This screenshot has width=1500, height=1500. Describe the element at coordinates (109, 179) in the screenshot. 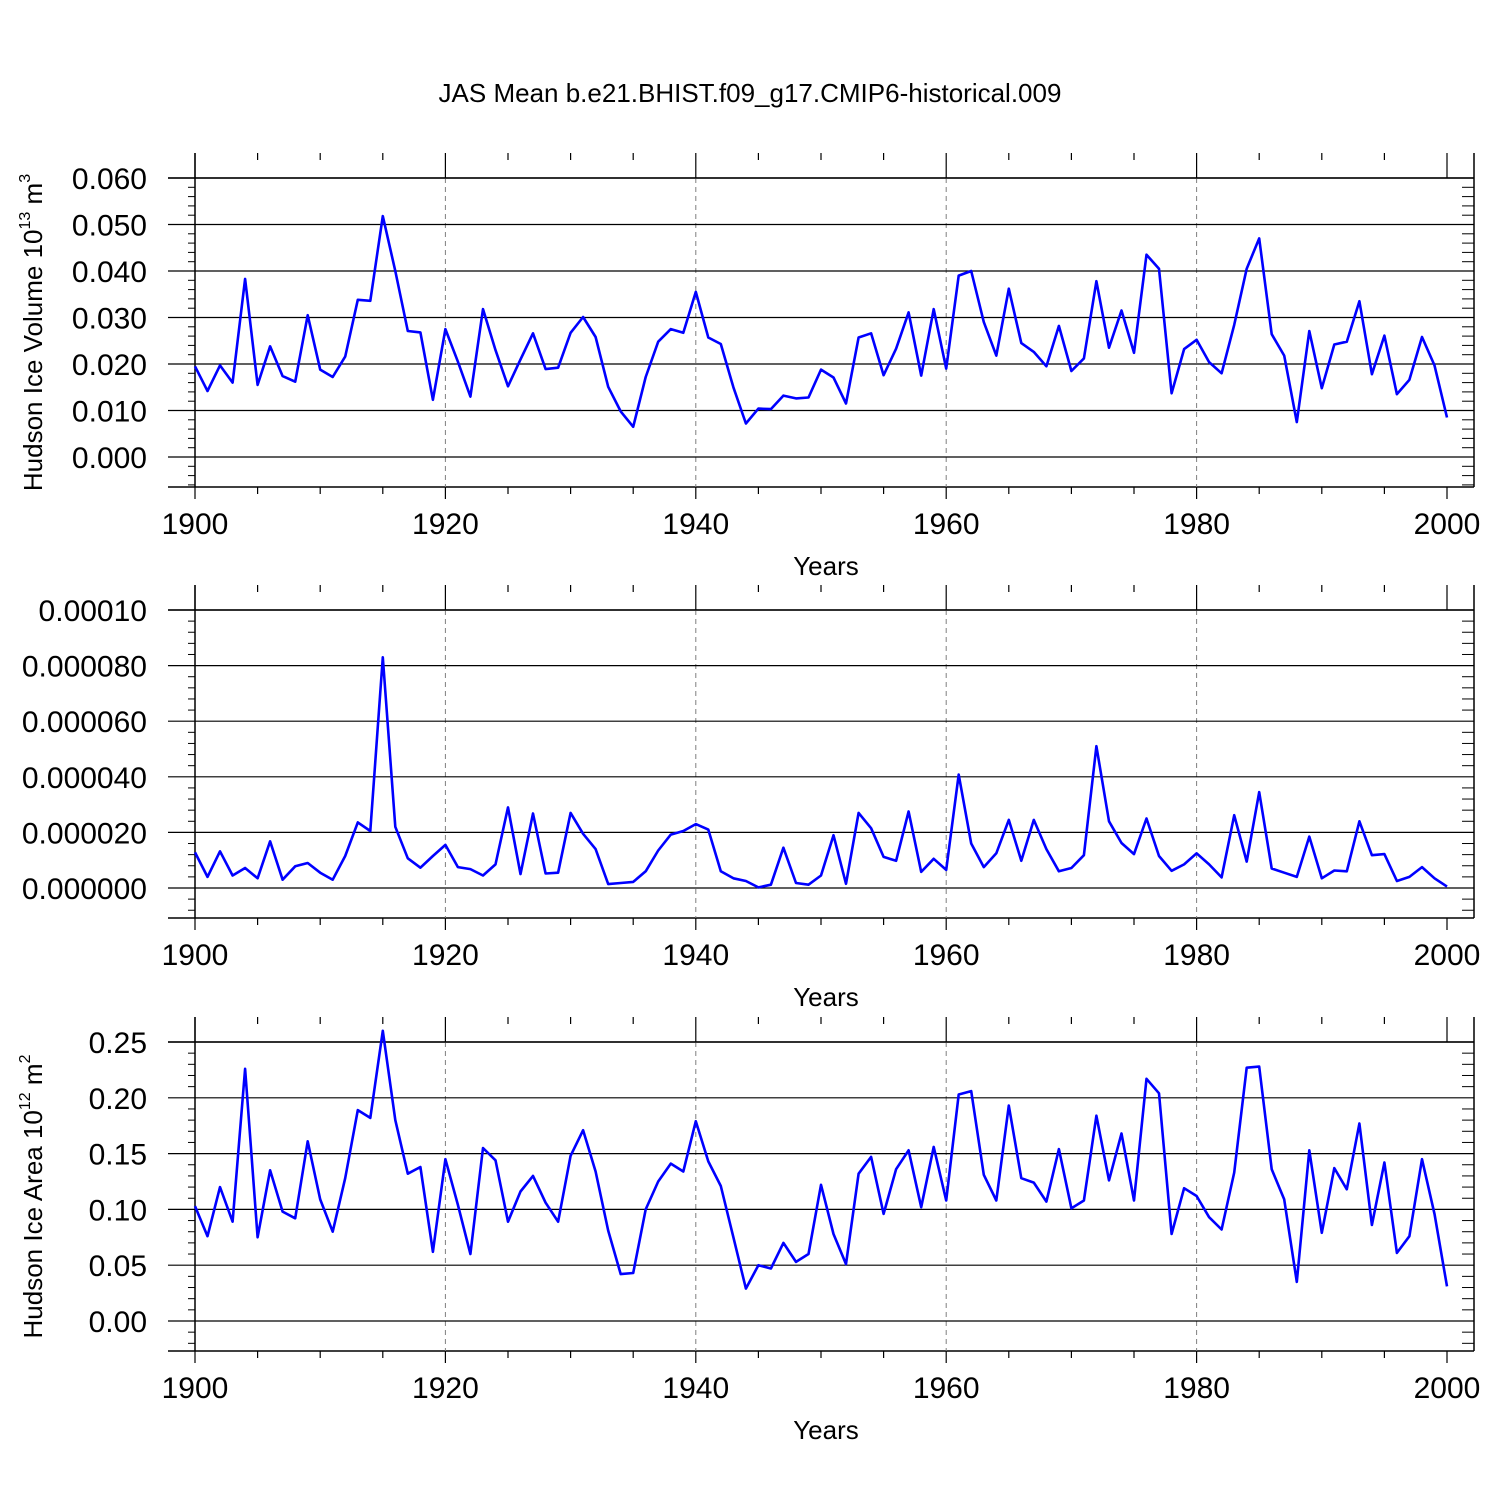

I see `y-tick-label: 0.060` at that location.